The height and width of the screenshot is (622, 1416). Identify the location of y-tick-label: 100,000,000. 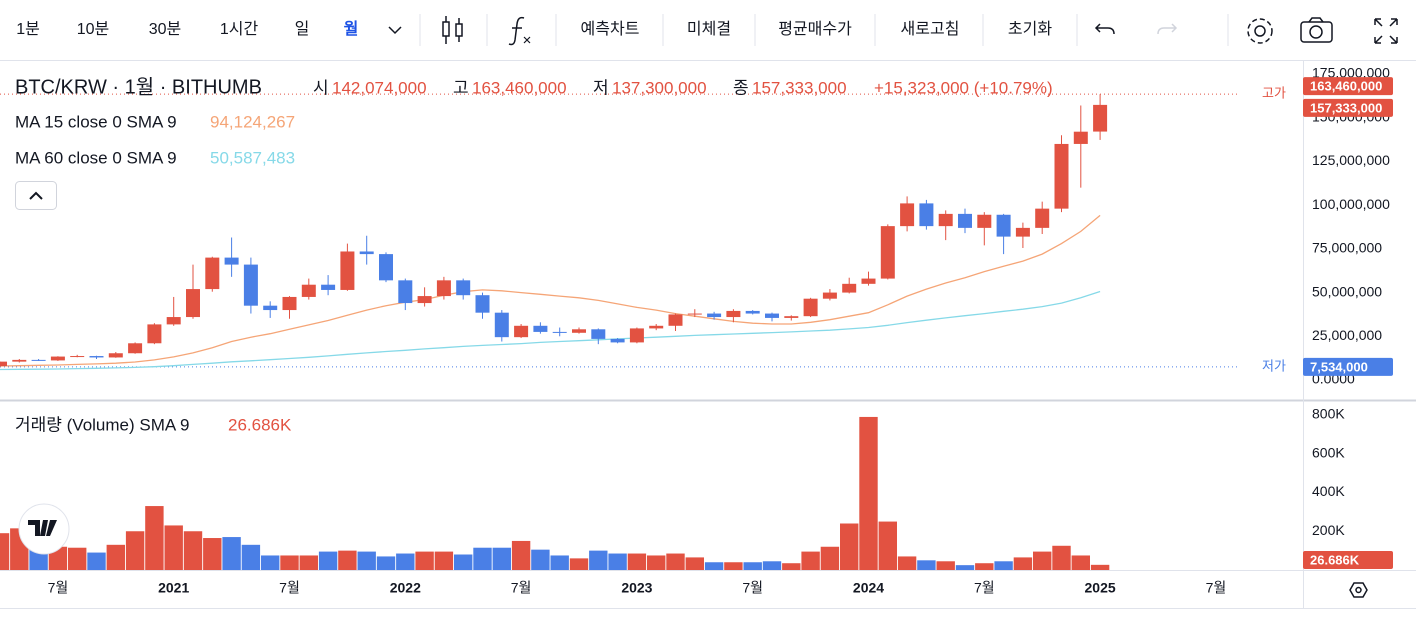
(1351, 204).